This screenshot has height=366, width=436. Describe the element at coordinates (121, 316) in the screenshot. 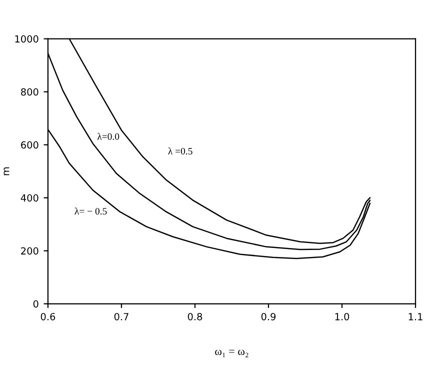

I see `x-tick-label: 0.7` at that location.